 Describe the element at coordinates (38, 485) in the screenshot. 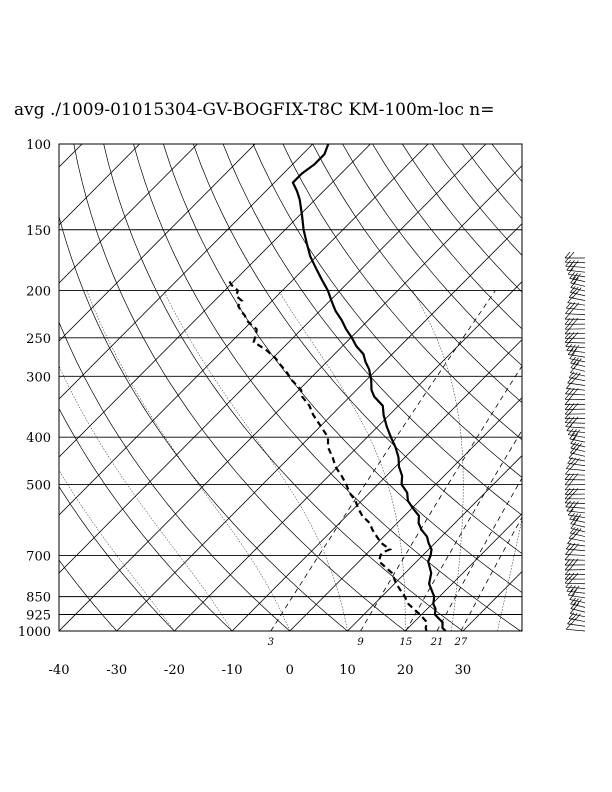

I see `y-tick-label: 500` at that location.